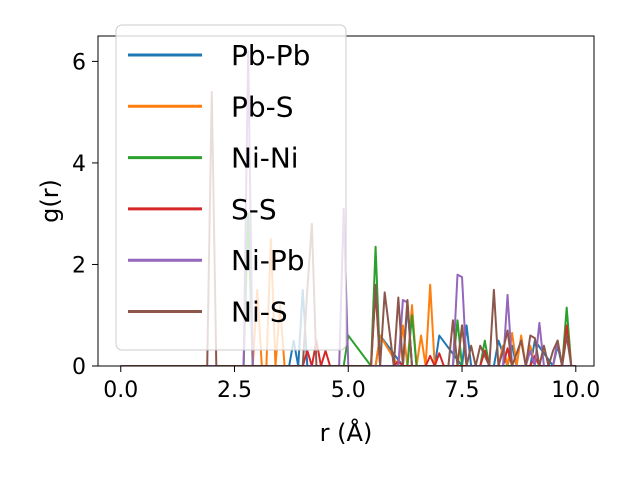  Describe the element at coordinates (85, 215) in the screenshot. I see `y-axis: 0 2 4 6` at that location.